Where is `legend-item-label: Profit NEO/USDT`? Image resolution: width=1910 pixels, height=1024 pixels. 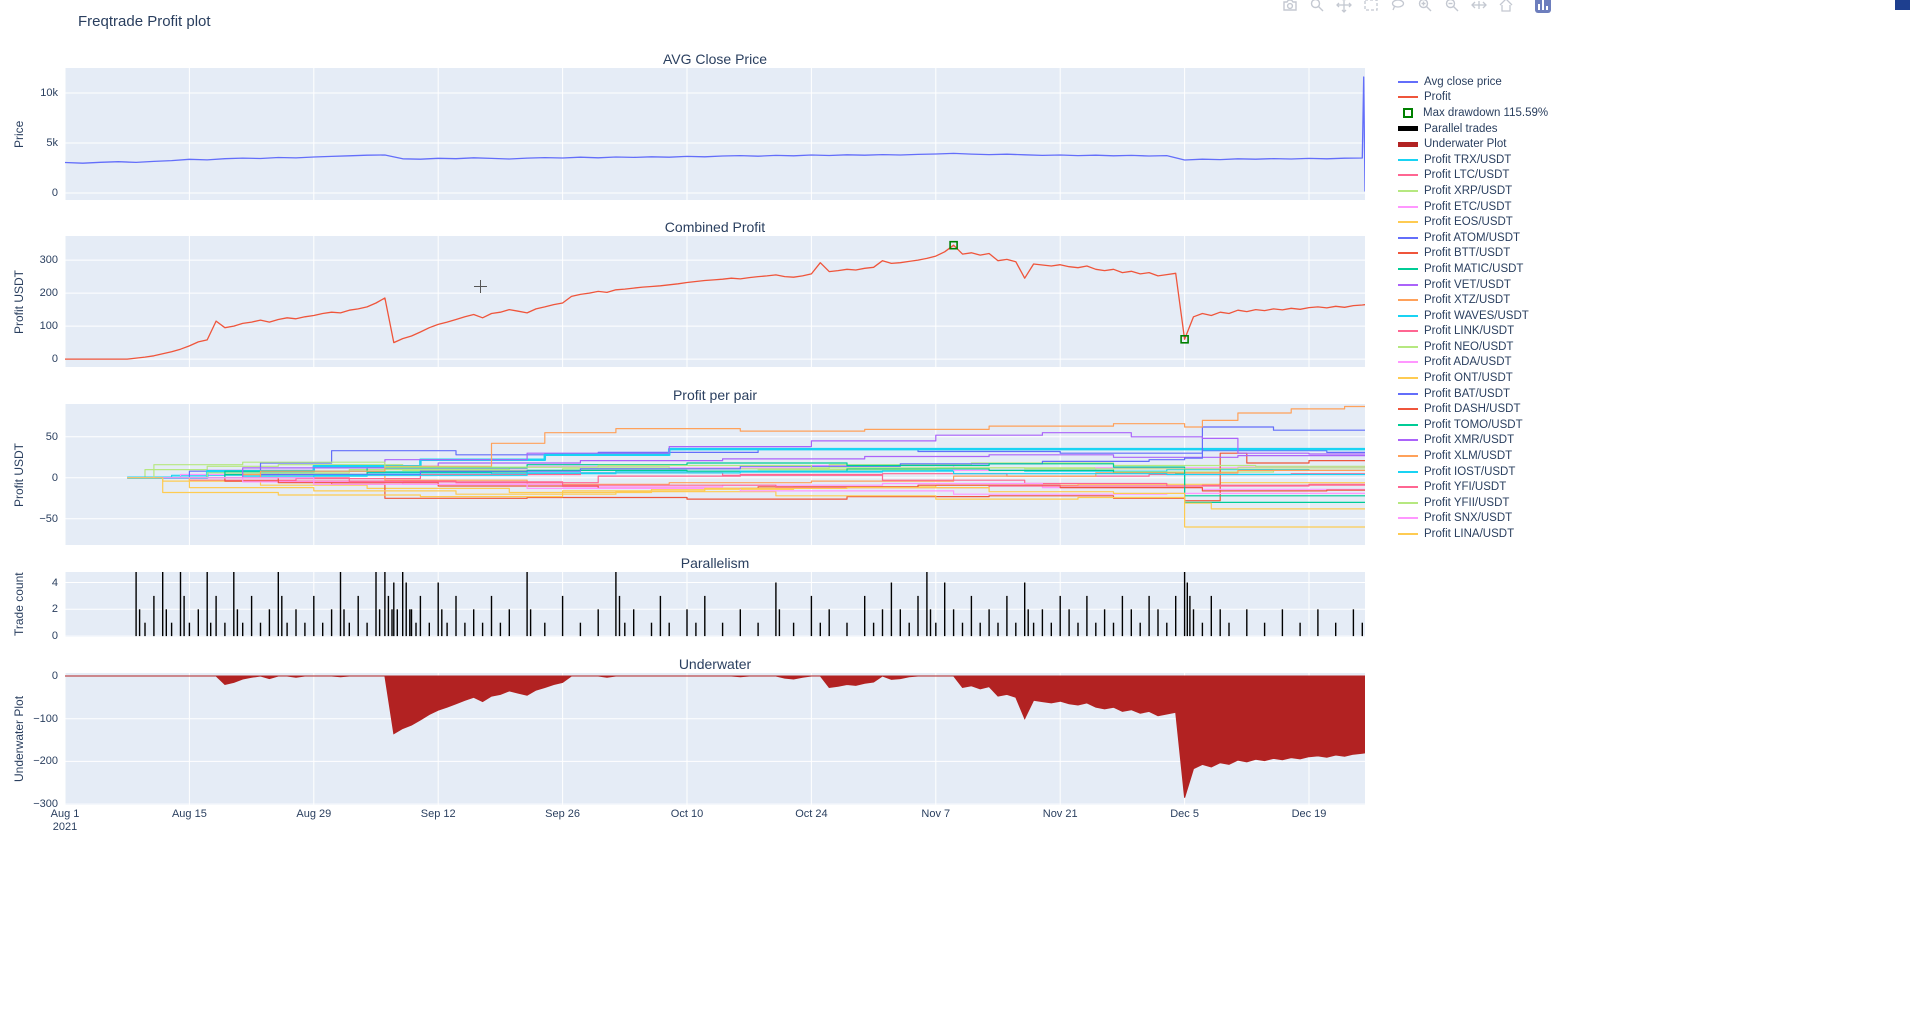
legend-item-label: Profit NEO/USDT is located at coordinates (1469, 346).